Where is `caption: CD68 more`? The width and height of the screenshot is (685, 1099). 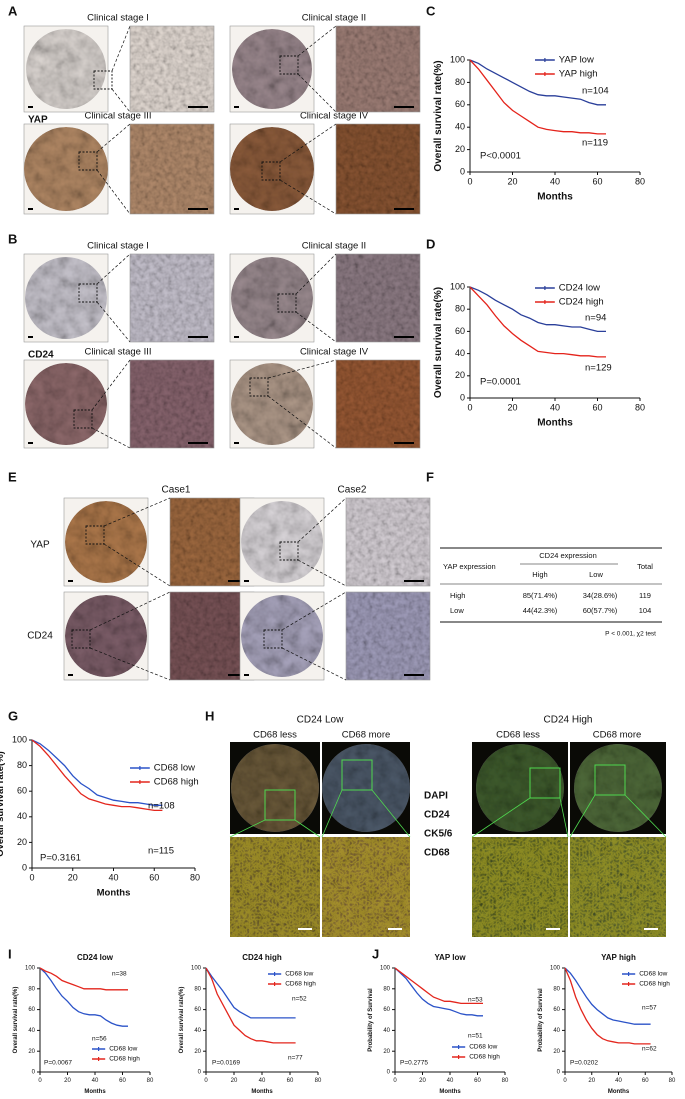 caption: CD68 more is located at coordinates (617, 735).